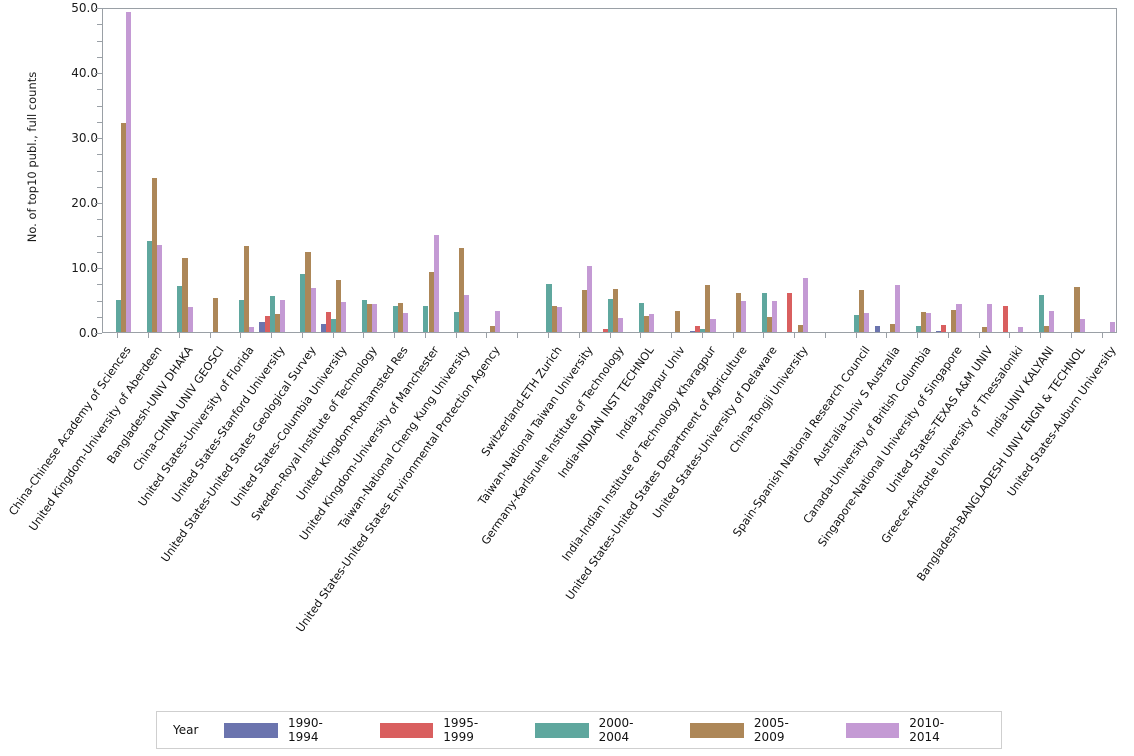  I want to click on legend-item: 2000-2004, so click(598, 730).